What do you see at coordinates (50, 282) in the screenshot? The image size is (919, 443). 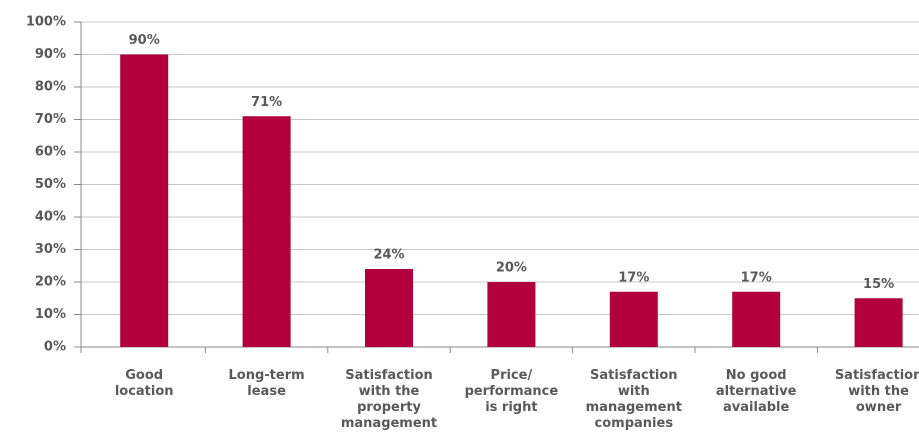 I see `y-tick-label: 20%` at bounding box center [50, 282].